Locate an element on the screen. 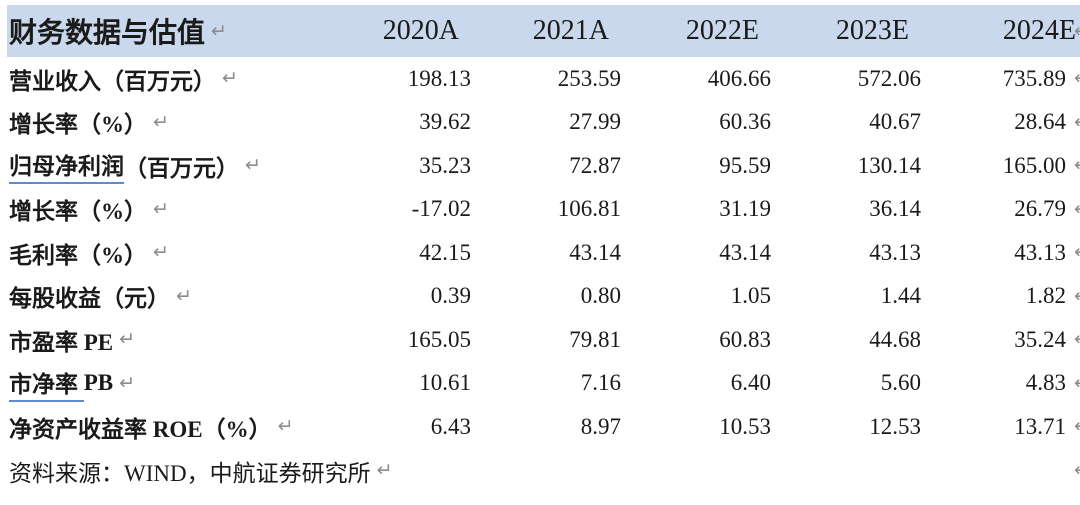 This screenshot has width=1080, height=505. cell-value-text: 735.89 is located at coordinates (1034, 78).